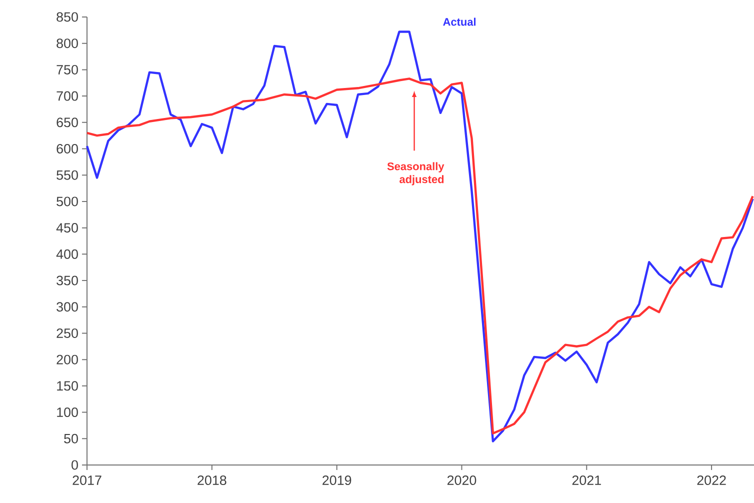 Image resolution: width=754 pixels, height=503 pixels. I want to click on x-tick-label: 2019, so click(337, 481).